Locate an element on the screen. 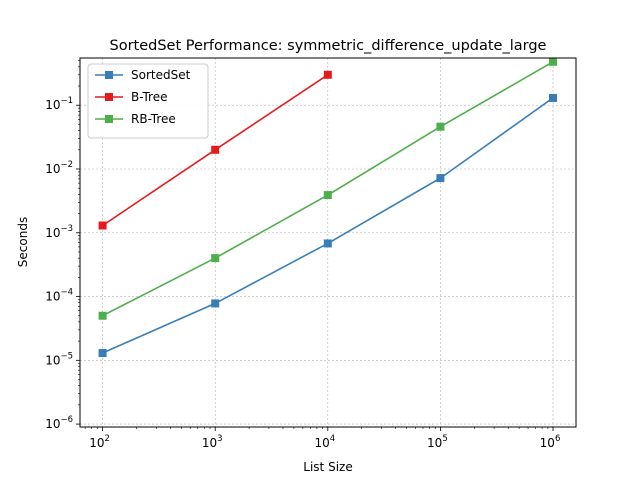 This screenshot has height=480, width=640. series-b-tree is located at coordinates (215, 150).